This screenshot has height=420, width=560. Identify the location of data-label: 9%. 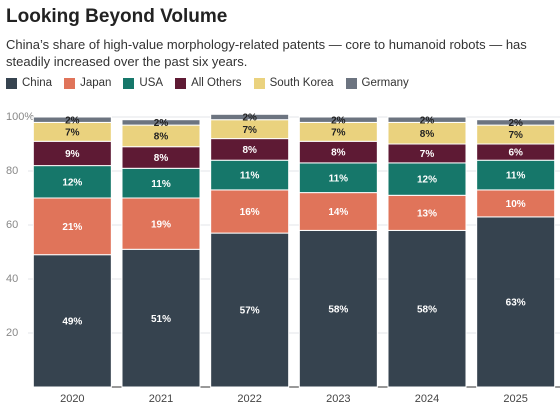
(72, 154).